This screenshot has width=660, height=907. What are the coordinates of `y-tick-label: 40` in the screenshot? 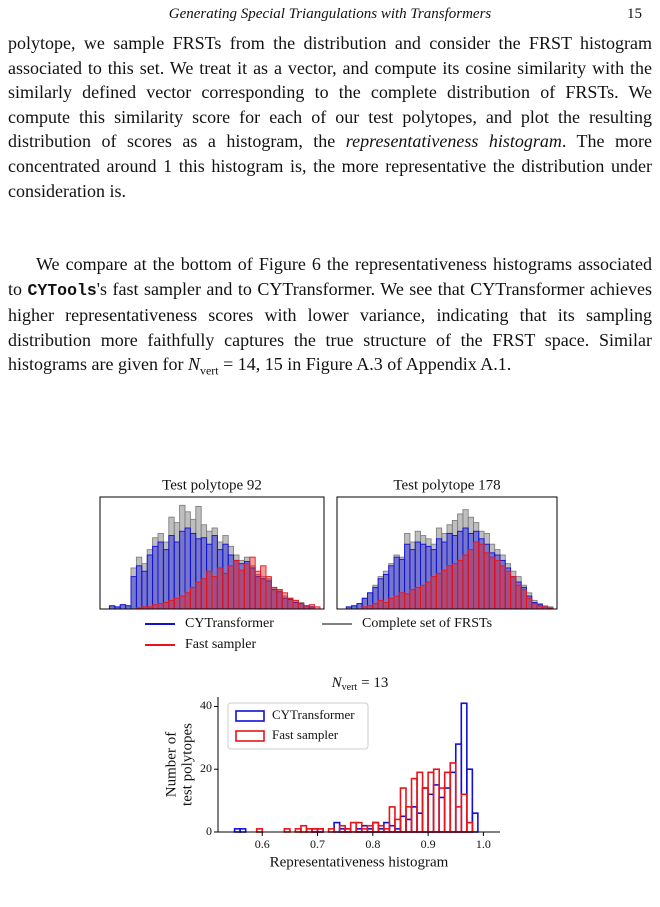 It's located at (206, 705).